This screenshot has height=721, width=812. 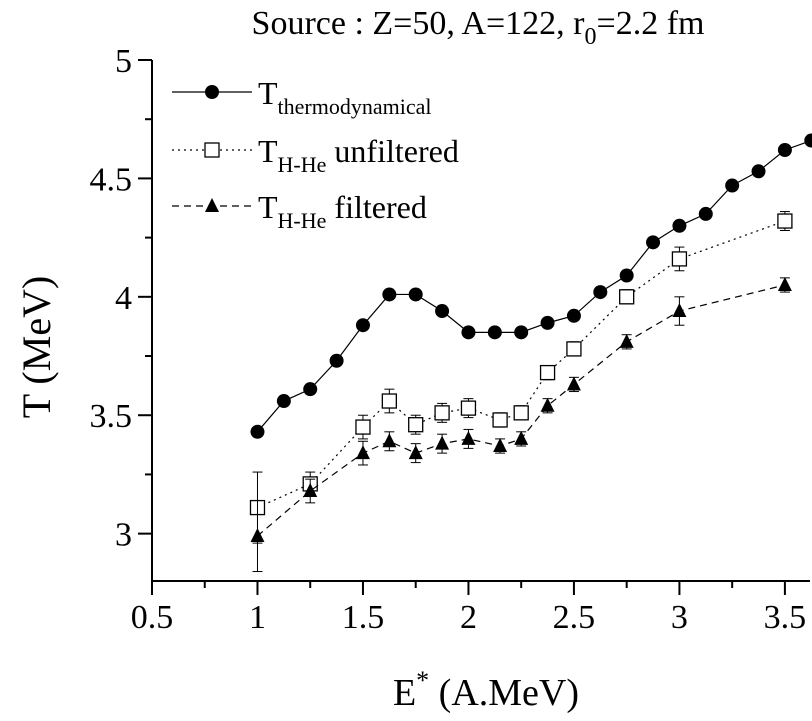 What do you see at coordinates (392, 151) in the screenshot?
I see `legend-label-rest: unfiltered` at bounding box center [392, 151].